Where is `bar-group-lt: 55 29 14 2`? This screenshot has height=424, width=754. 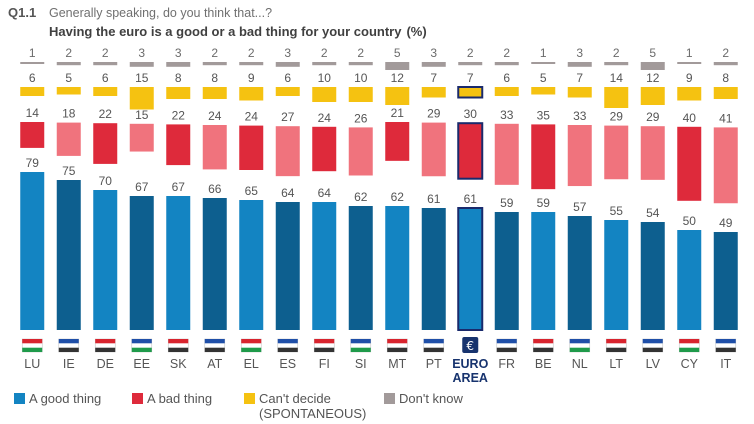
bar-group-lt: 55 29 14 2 is located at coordinates (616, 188).